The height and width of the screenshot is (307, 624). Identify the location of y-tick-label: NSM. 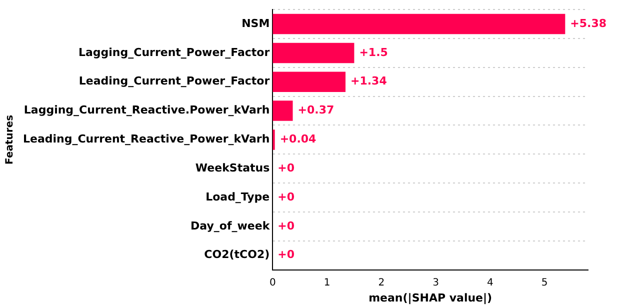
(256, 23).